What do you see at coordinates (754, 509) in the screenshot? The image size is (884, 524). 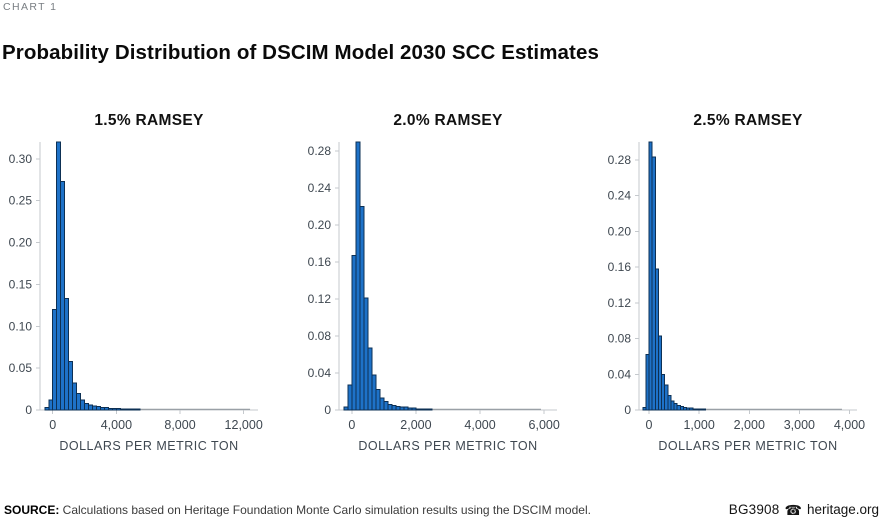 I see `report-id: BG3908` at bounding box center [754, 509].